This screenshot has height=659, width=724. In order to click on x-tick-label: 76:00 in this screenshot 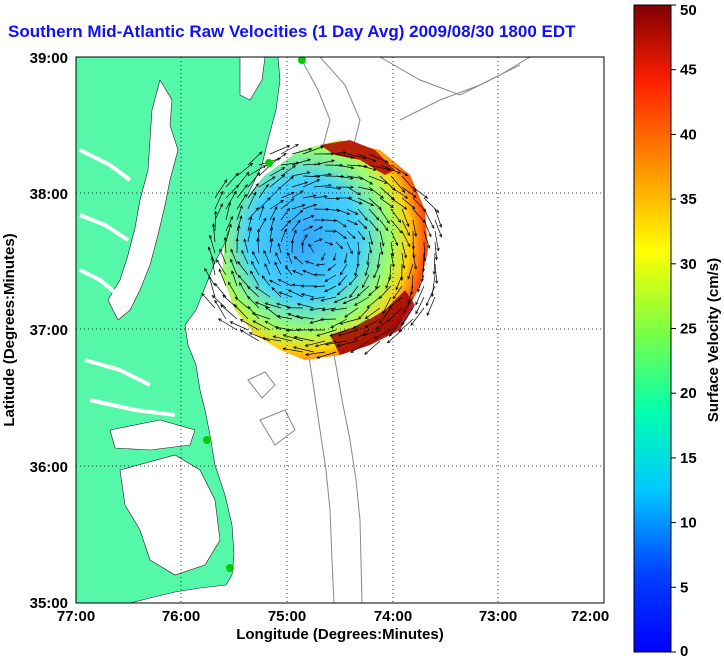, I will do `click(181, 616)`.